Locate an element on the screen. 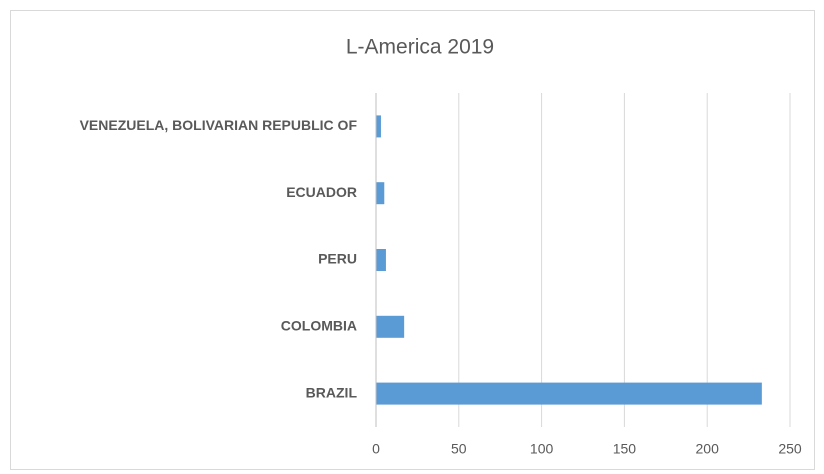 Image resolution: width=824 pixels, height=474 pixels. x-tick-label: 50 is located at coordinates (459, 449).